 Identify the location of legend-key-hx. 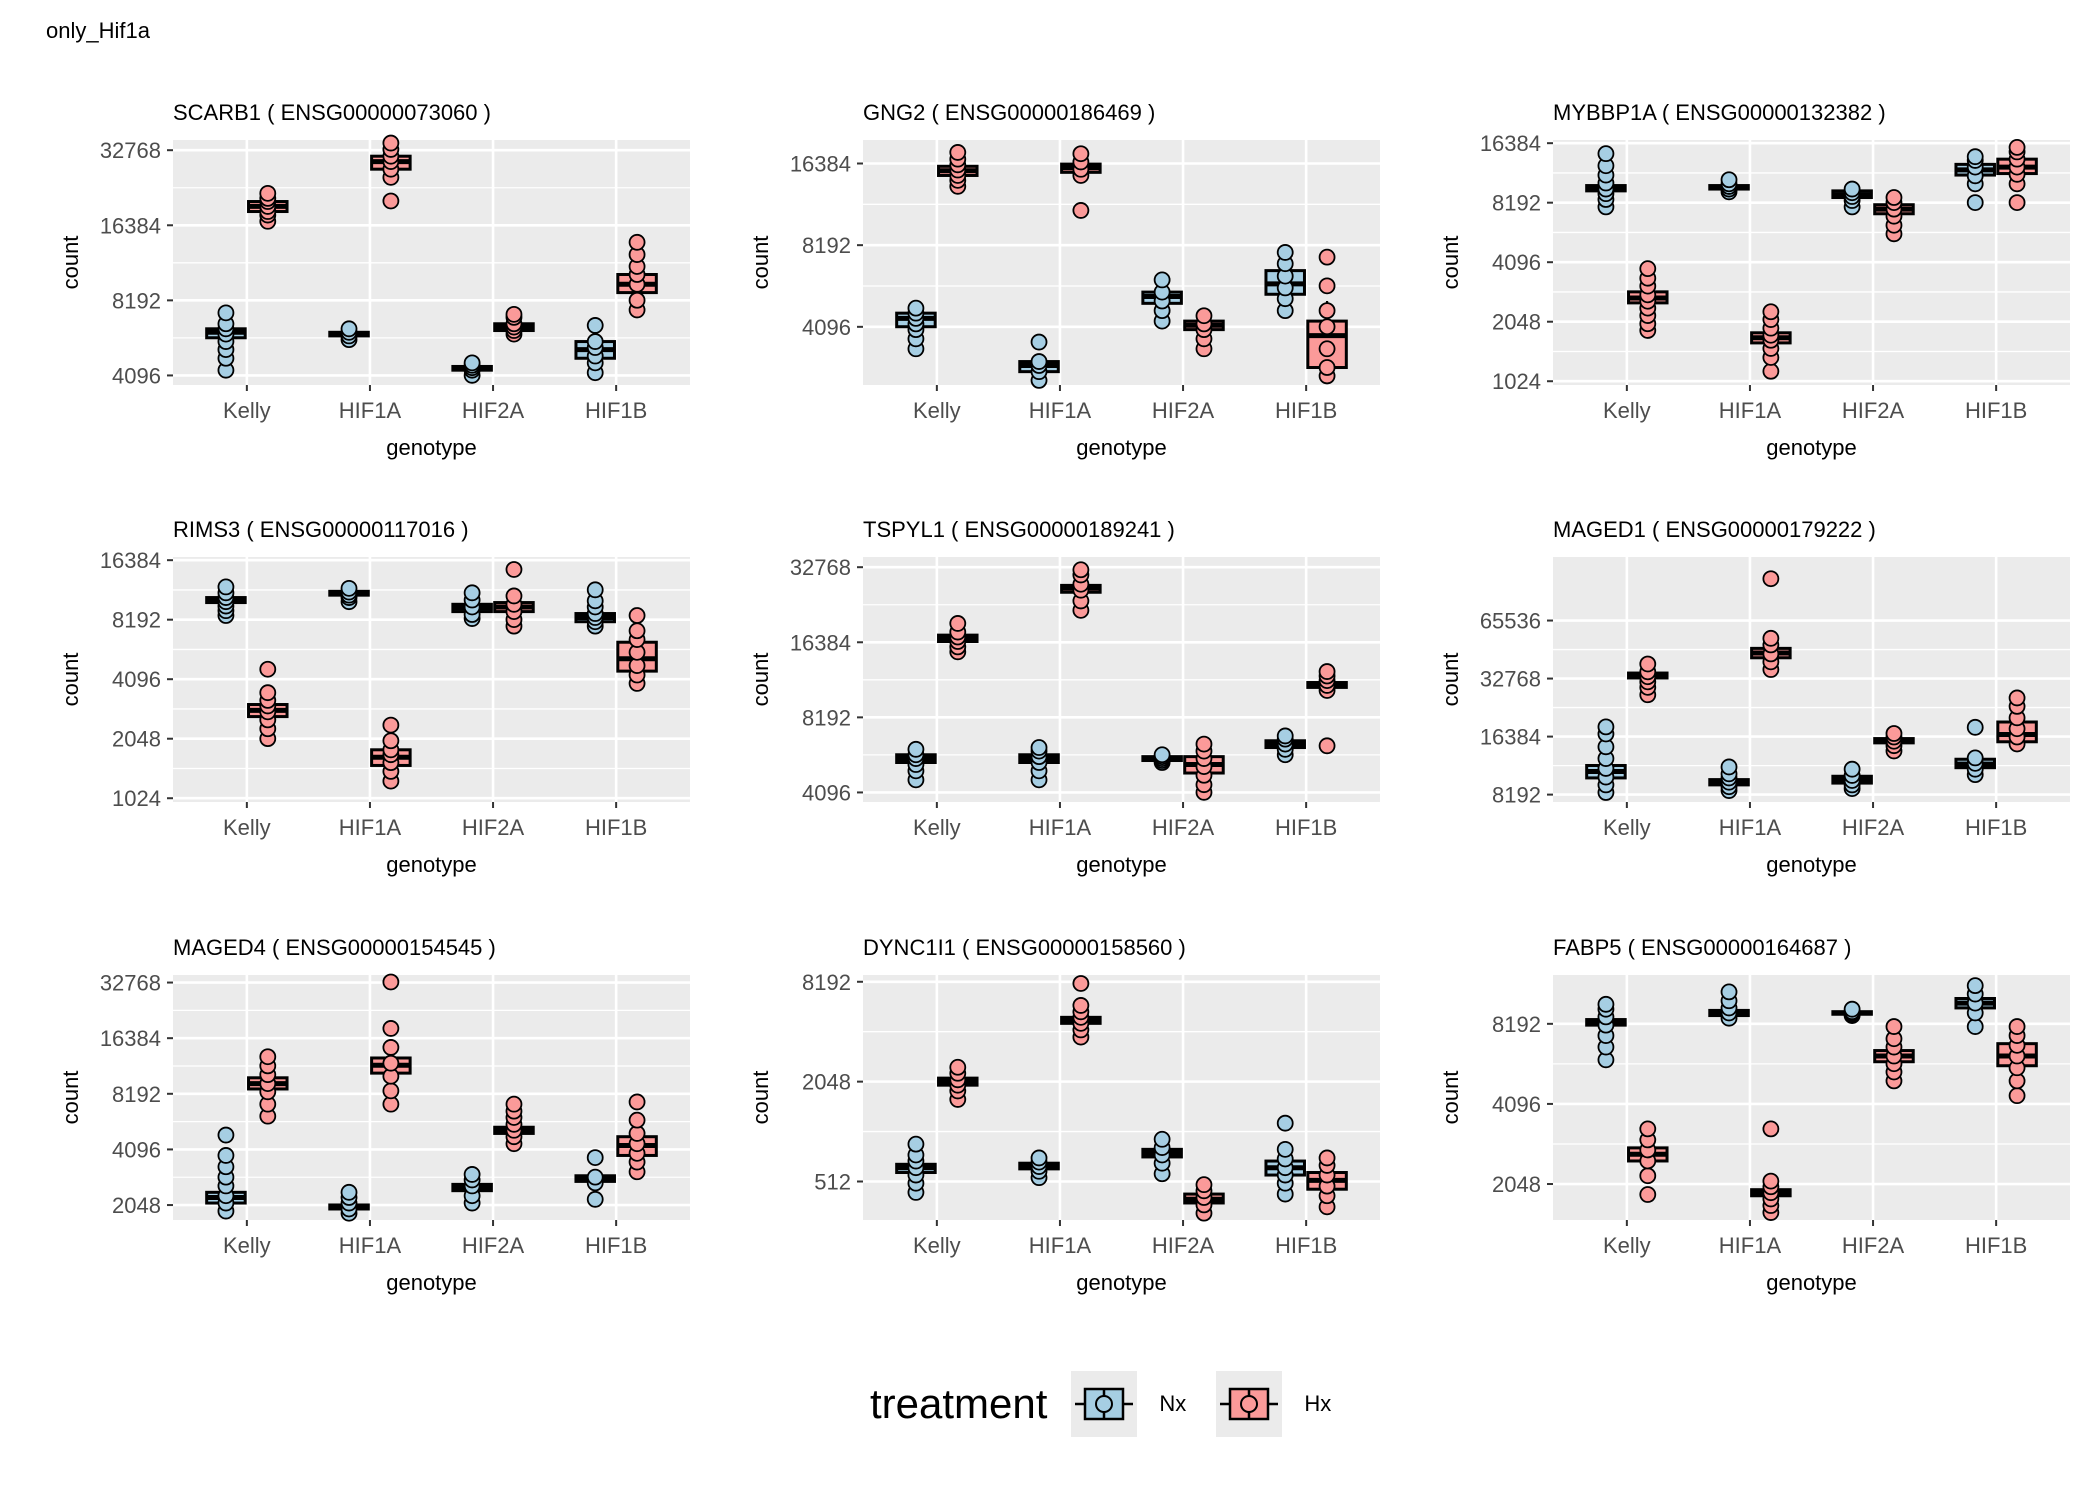
(1249, 1404).